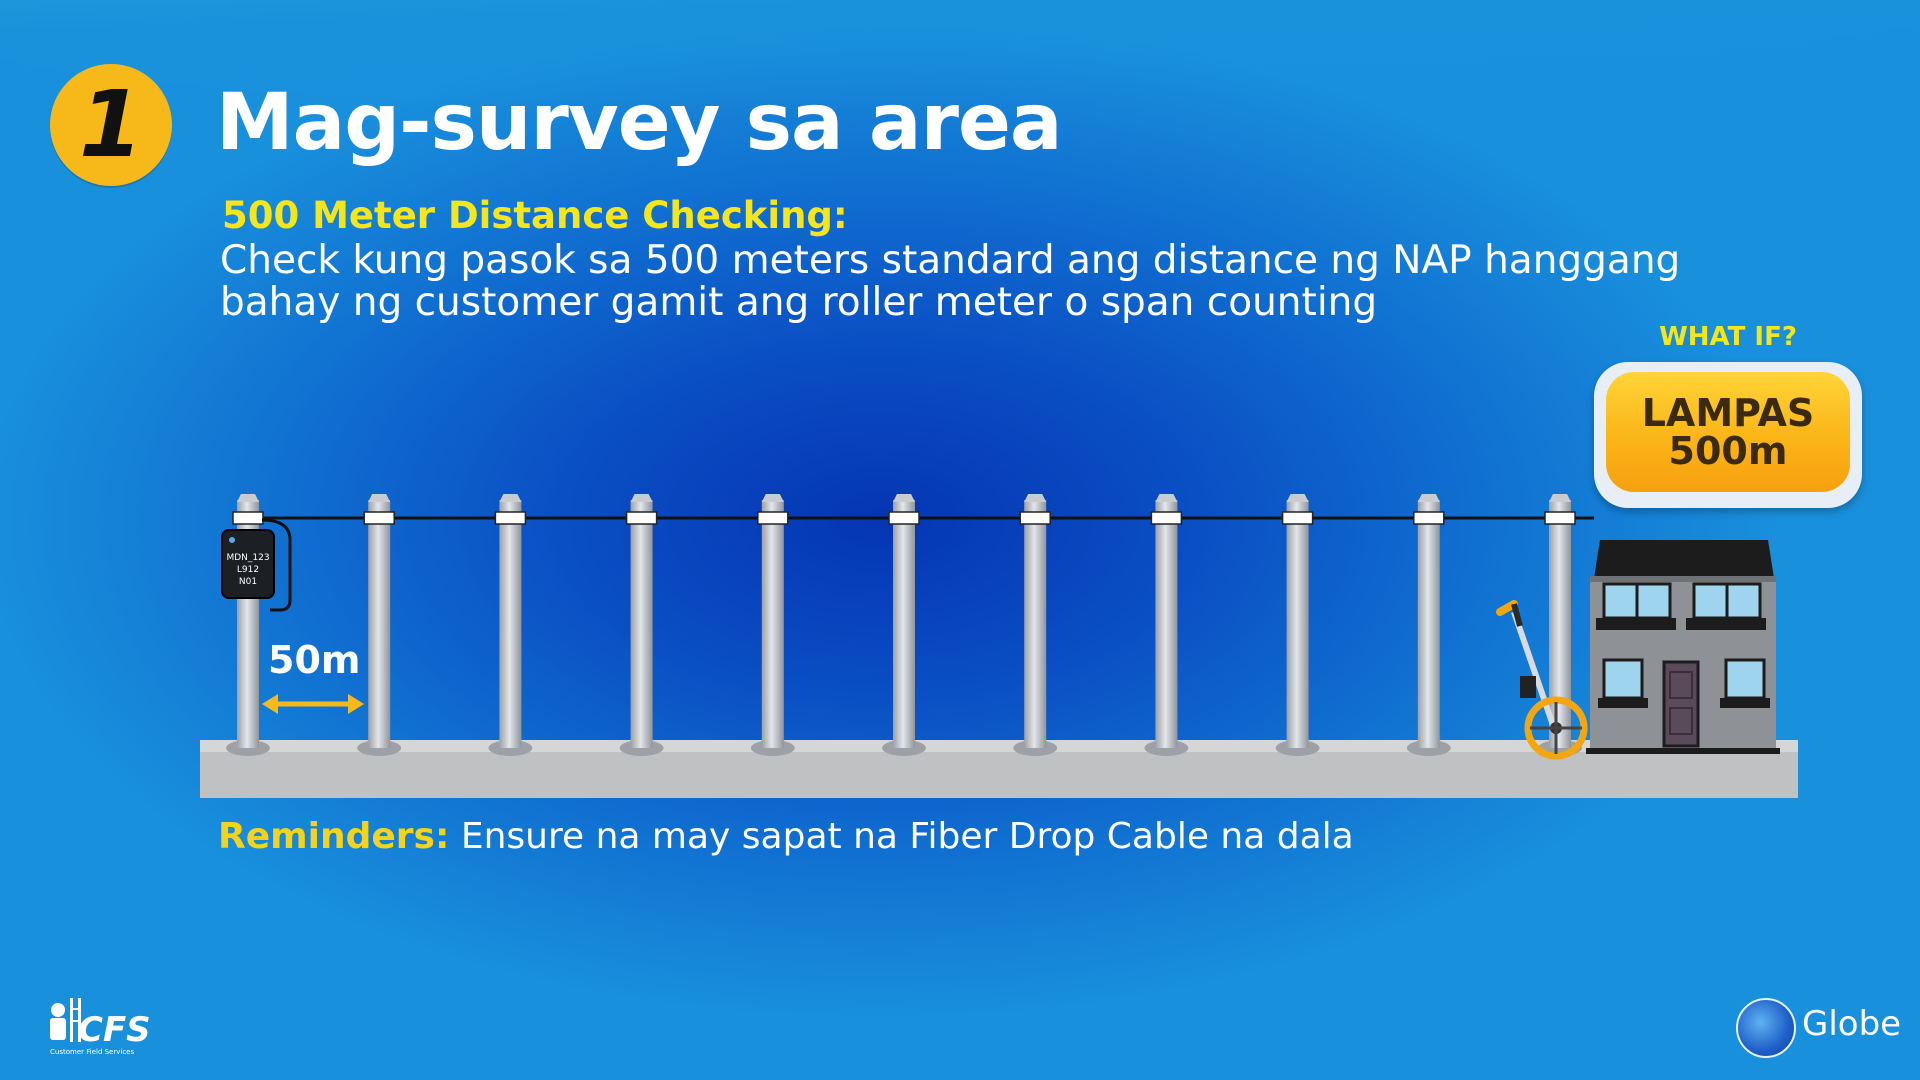  Describe the element at coordinates (248, 570) in the screenshot. I see `nap-label-2: L912` at that location.